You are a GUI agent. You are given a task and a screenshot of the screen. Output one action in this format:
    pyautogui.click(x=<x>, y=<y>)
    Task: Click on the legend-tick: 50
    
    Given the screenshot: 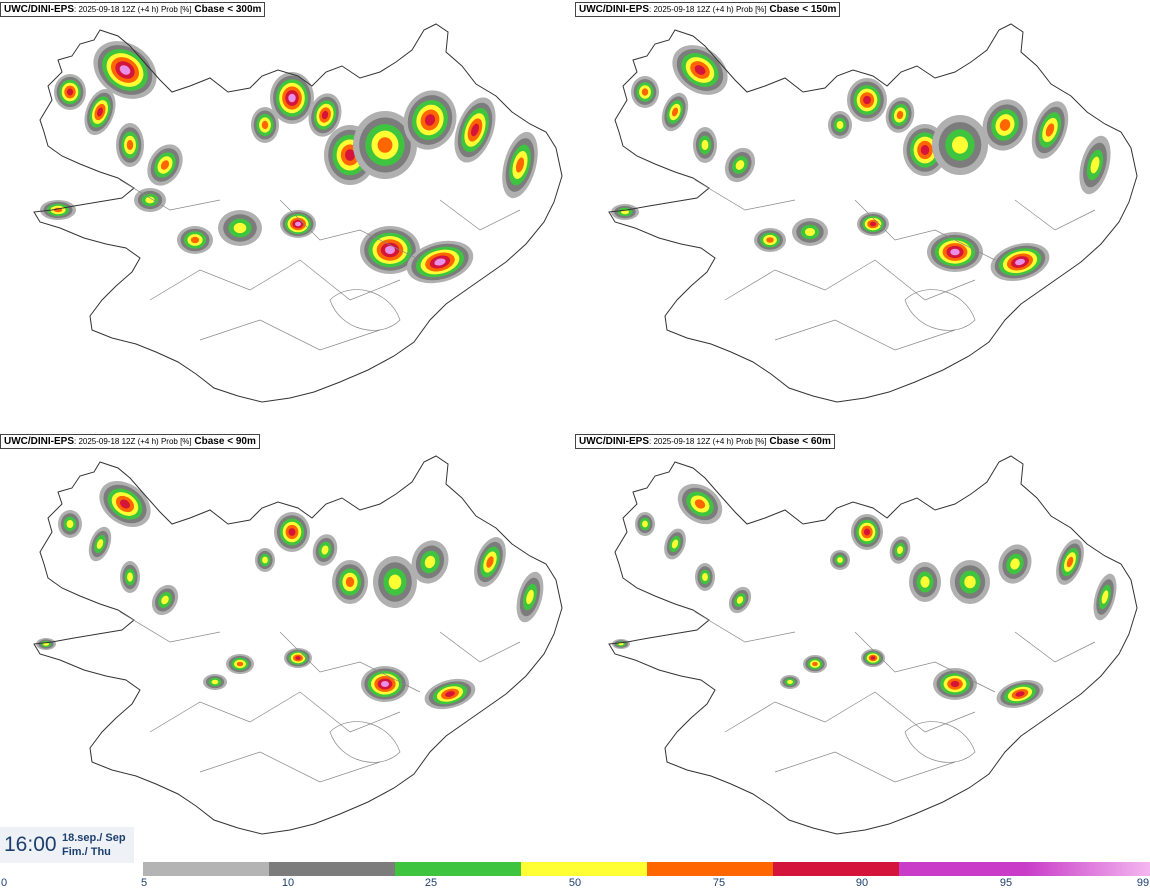 What is the action you would take?
    pyautogui.click(x=575, y=883)
    